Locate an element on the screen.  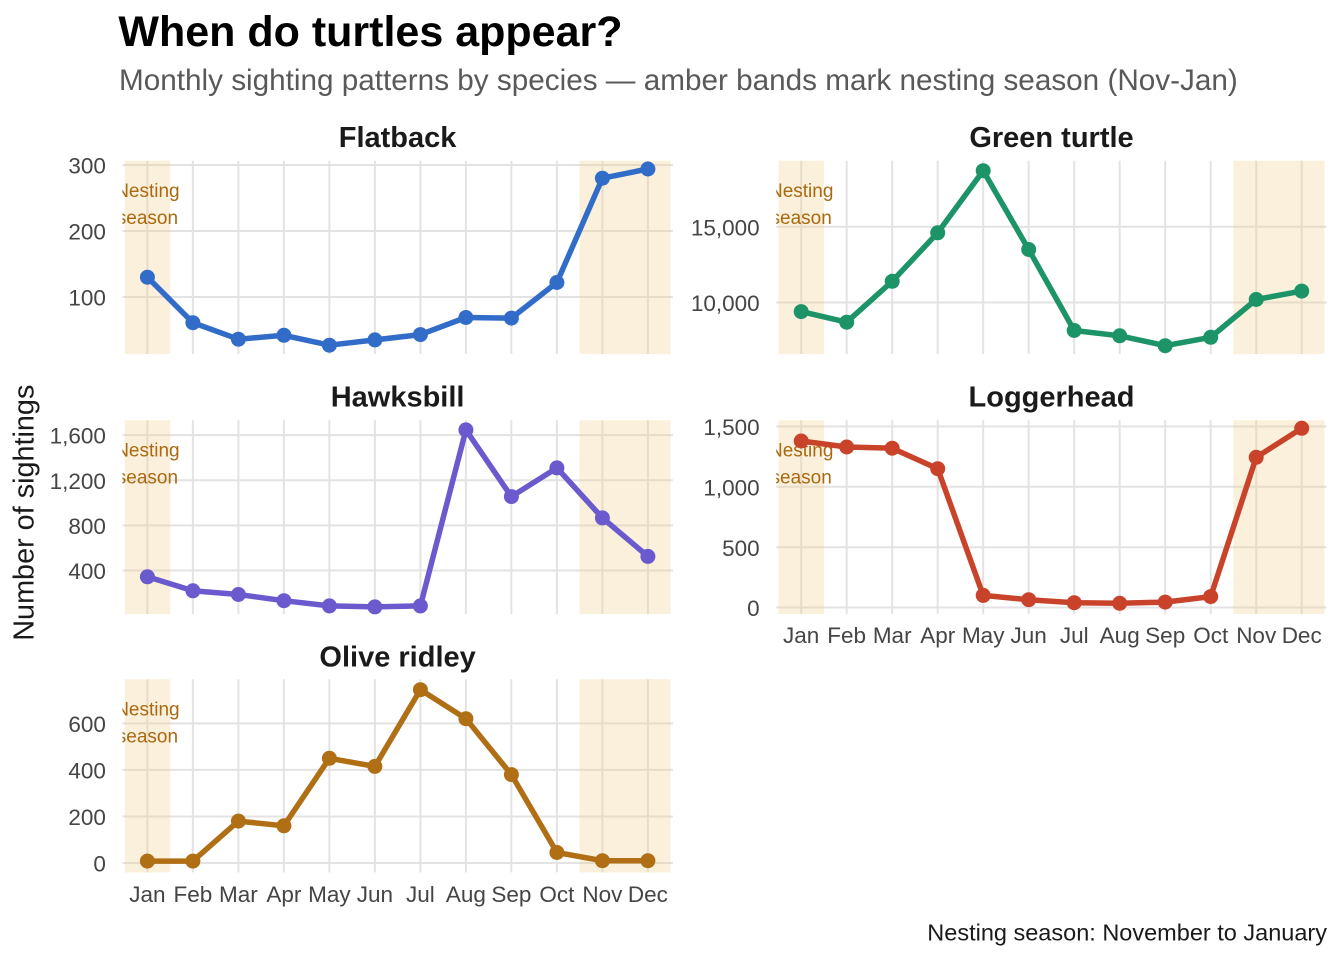
svg-text: 1,000 is located at coordinates (731, 487).